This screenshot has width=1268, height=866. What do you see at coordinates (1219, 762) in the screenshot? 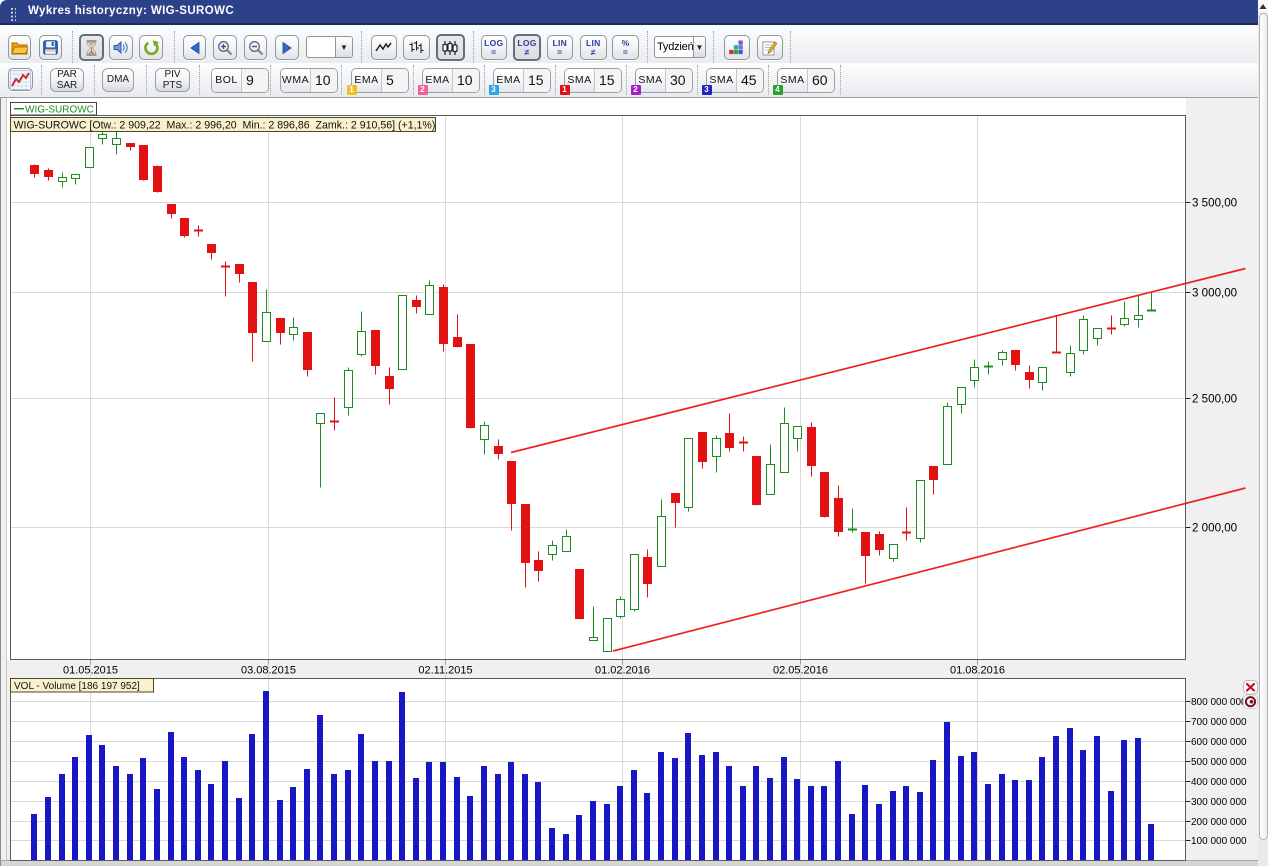
I see `svg-text: 500 000 000` at bounding box center [1219, 762].